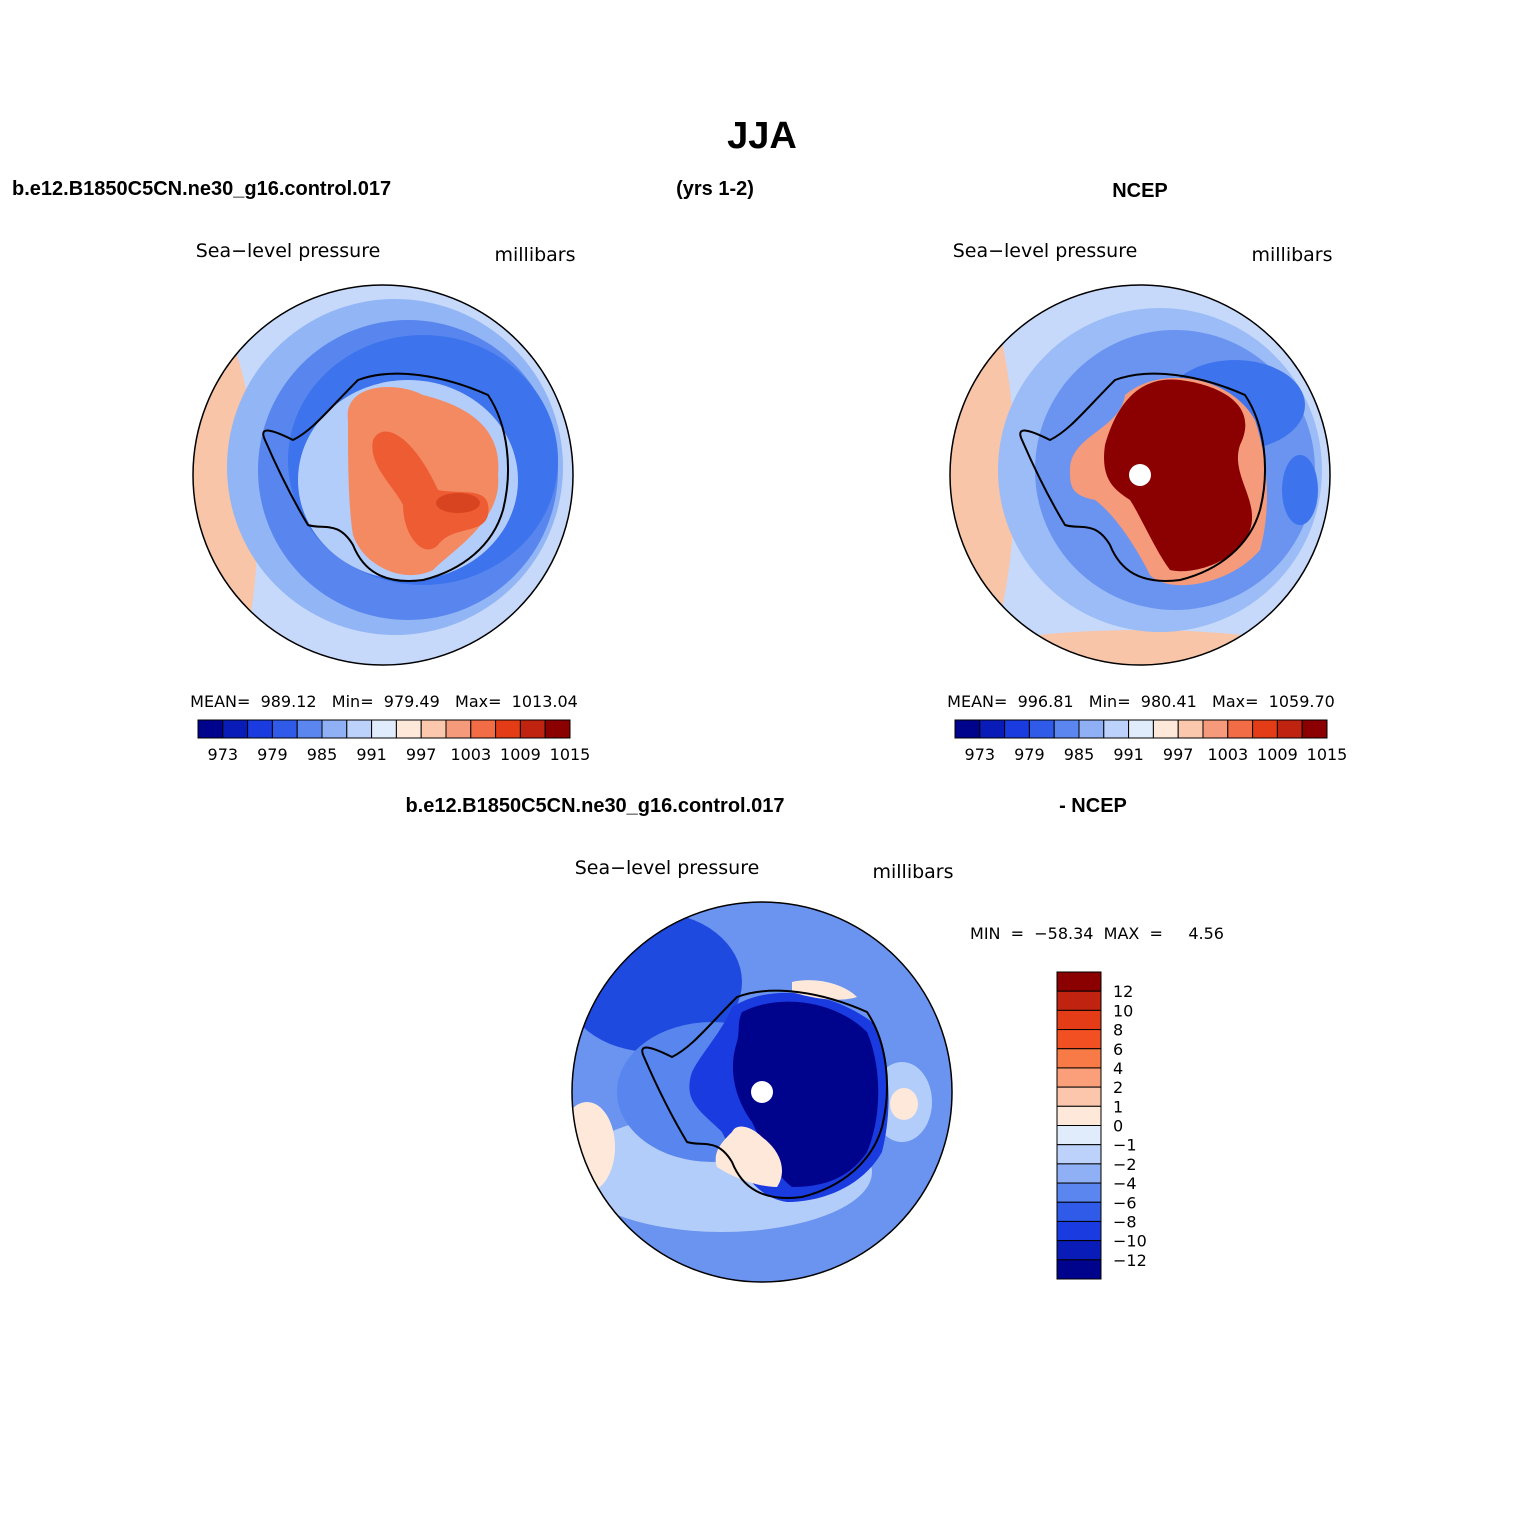  I want to click on panel-diff-variable-label: Sea−level pressure, so click(667, 868).